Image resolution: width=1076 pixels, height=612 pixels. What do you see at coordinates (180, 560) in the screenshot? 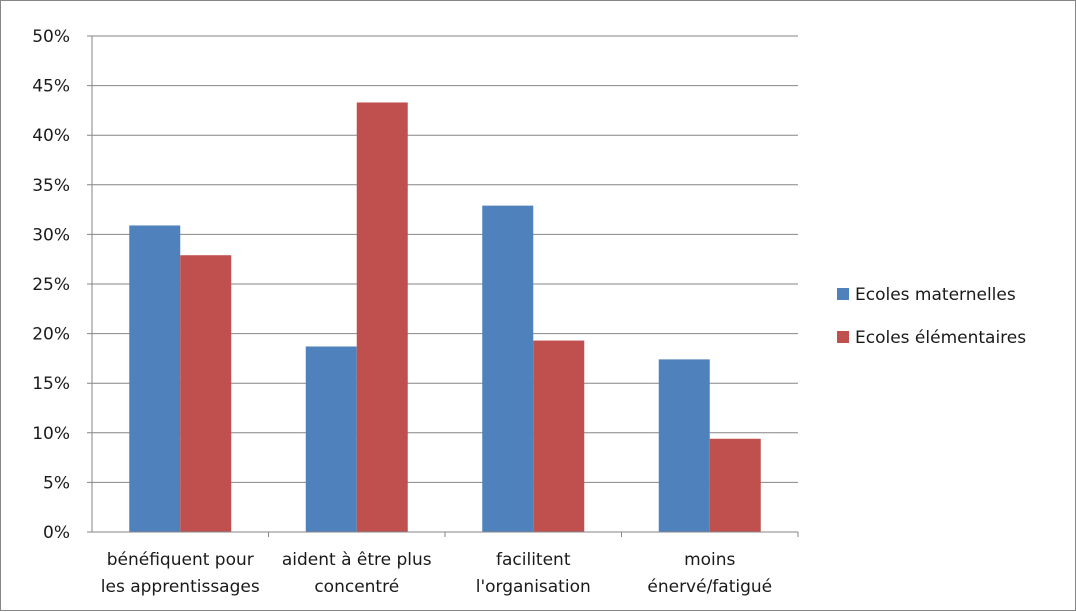
I see `category-label: bénéfiquent pour` at bounding box center [180, 560].